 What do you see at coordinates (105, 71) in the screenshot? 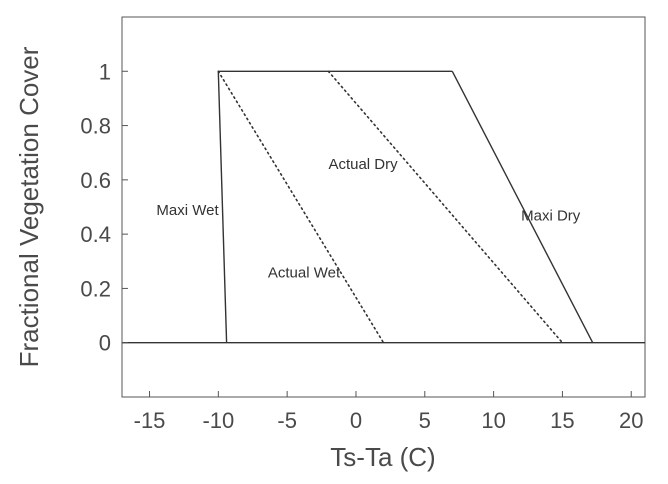
I see `y-tick-label: 1` at bounding box center [105, 71].